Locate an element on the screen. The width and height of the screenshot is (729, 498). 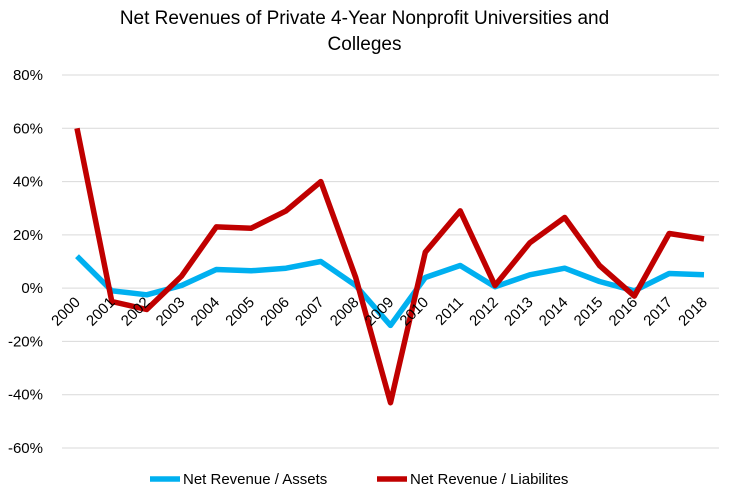
legend-label: Net Revenue / Assets is located at coordinates (255, 479).